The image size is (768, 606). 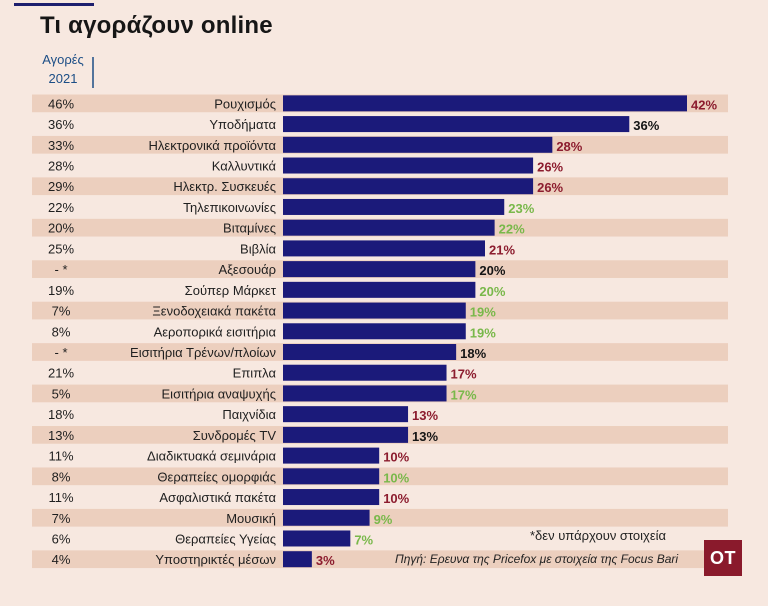 I want to click on value-label: 18%, so click(x=473, y=353).